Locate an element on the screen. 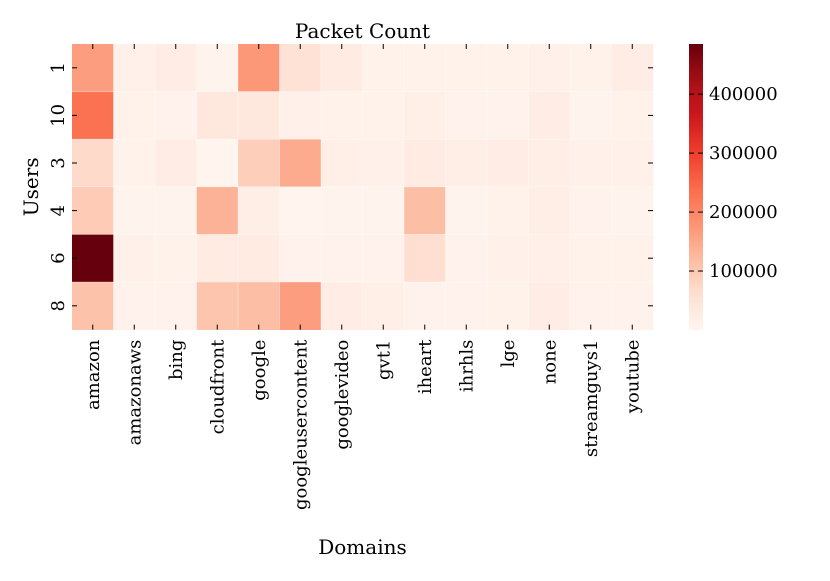  x-tick-label: lge is located at coordinates (508, 354).